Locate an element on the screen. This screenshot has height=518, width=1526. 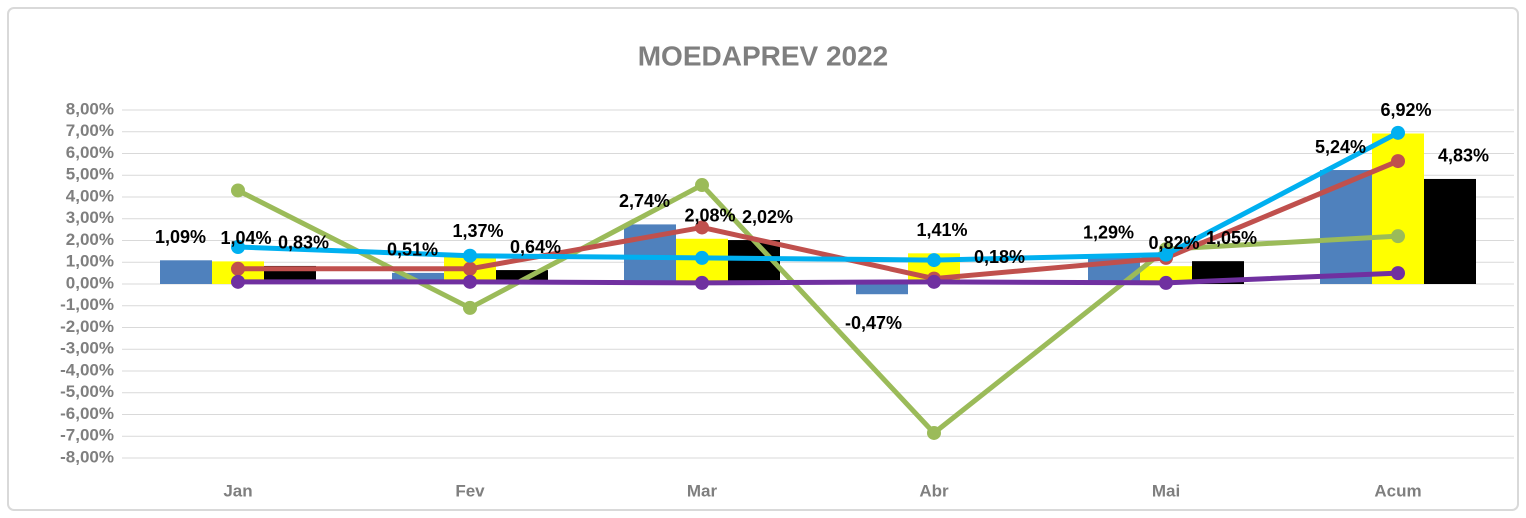
x-tick-label: Mai is located at coordinates (1166, 490).